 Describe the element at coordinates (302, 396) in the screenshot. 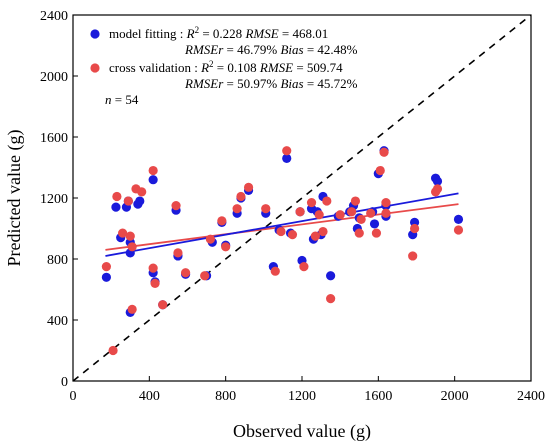

I see `x-tick-label: 1200` at that location.